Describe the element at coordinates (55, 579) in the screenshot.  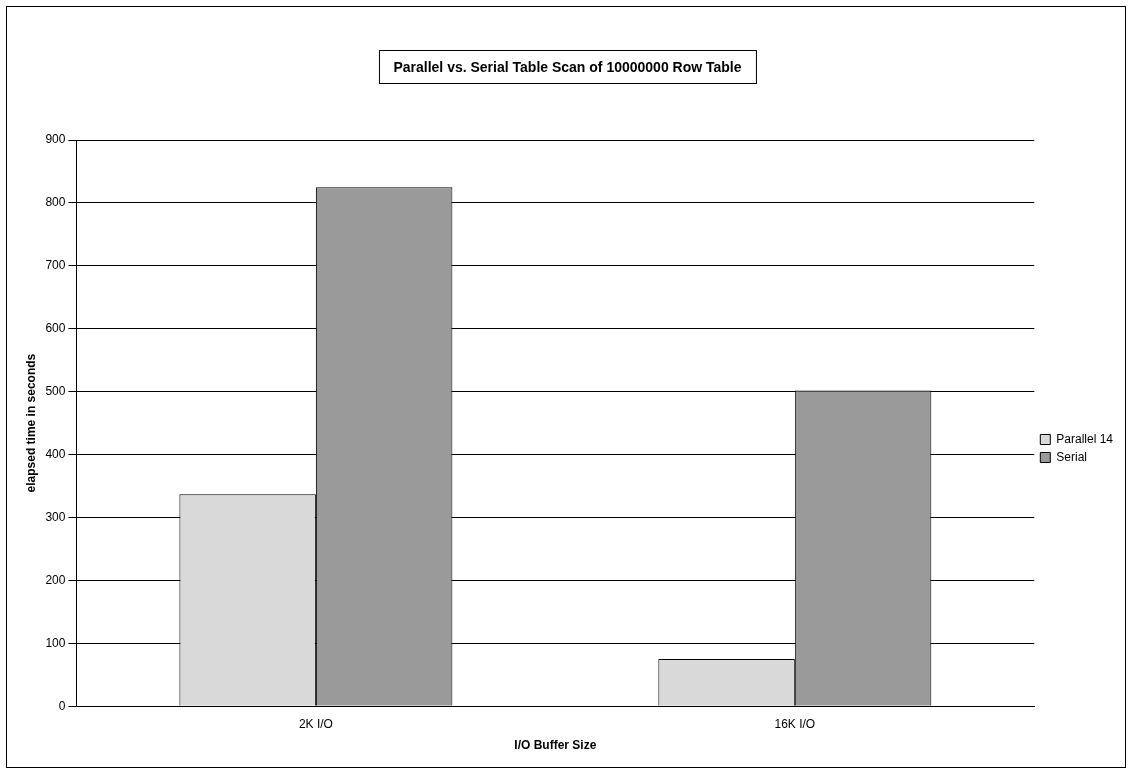
I see `y-tick-label: 200` at that location.